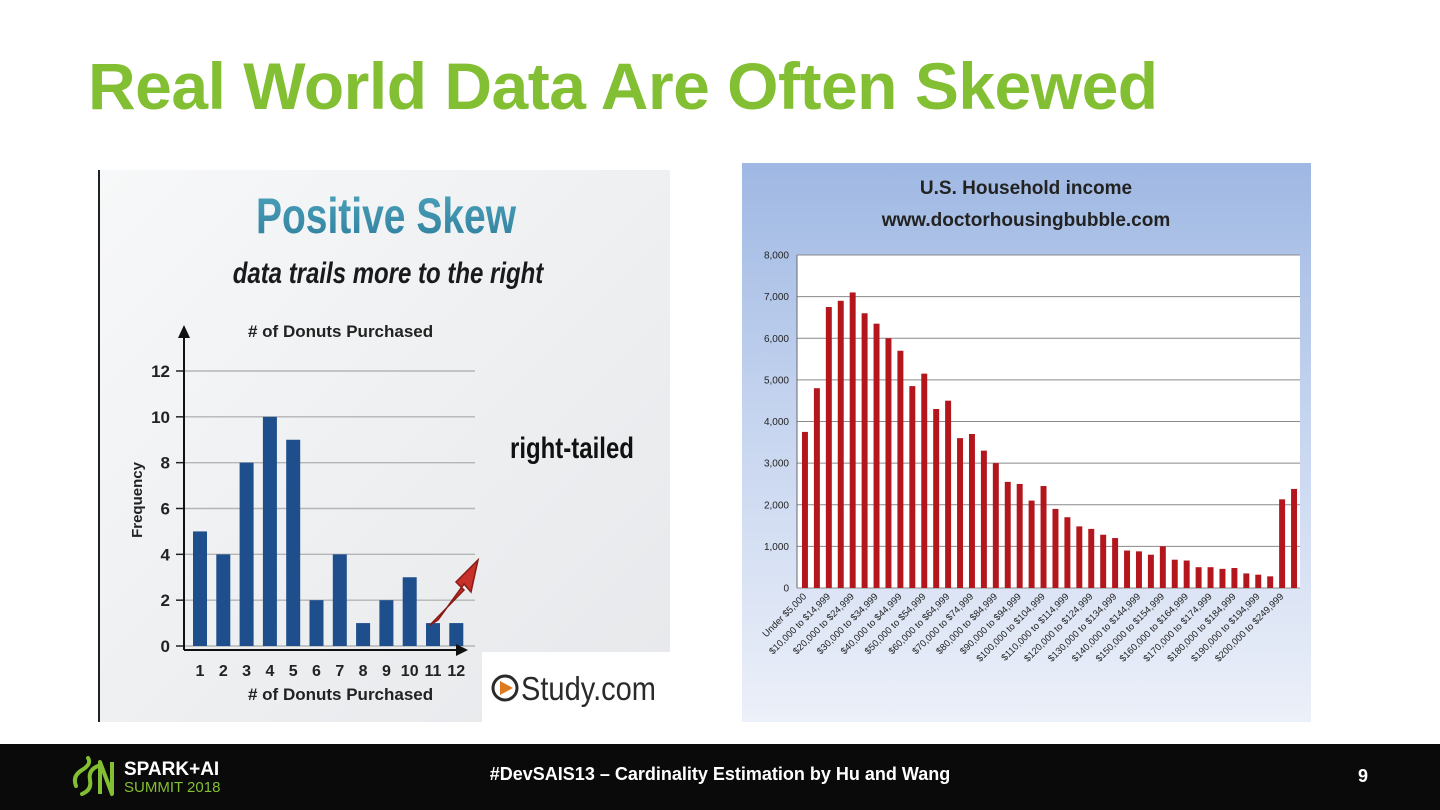  What do you see at coordinates (786, 589) in the screenshot?
I see `right-y-tick-label: 0` at bounding box center [786, 589].